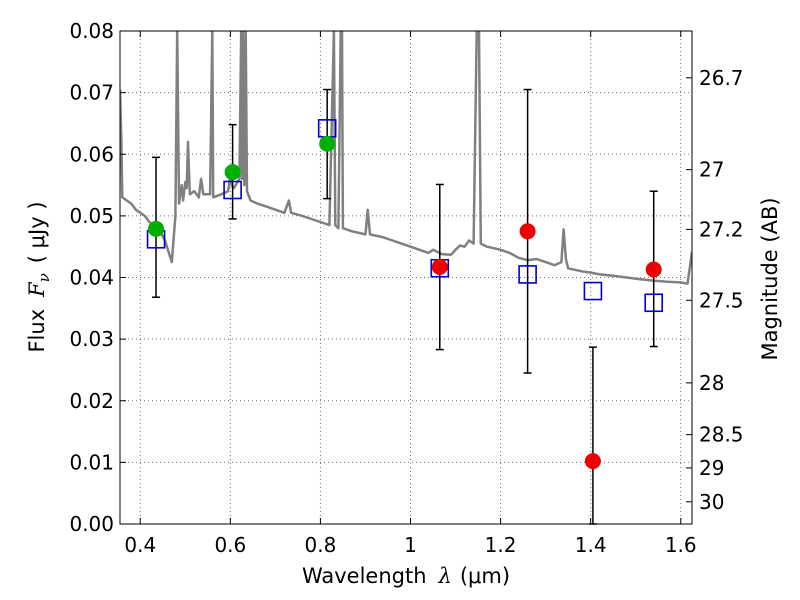  What do you see at coordinates (140, 545) in the screenshot?
I see `x-tick-label: 0.4` at bounding box center [140, 545].